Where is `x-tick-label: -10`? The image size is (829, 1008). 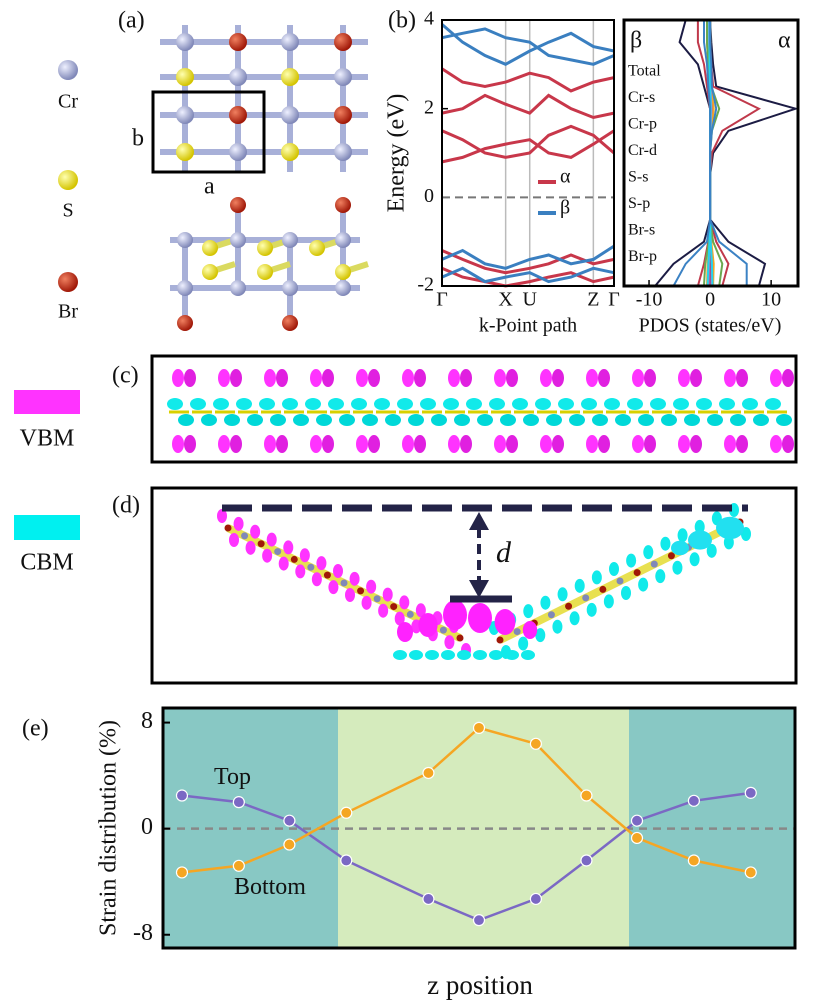 x-tick-label: -10 is located at coordinates (649, 300).